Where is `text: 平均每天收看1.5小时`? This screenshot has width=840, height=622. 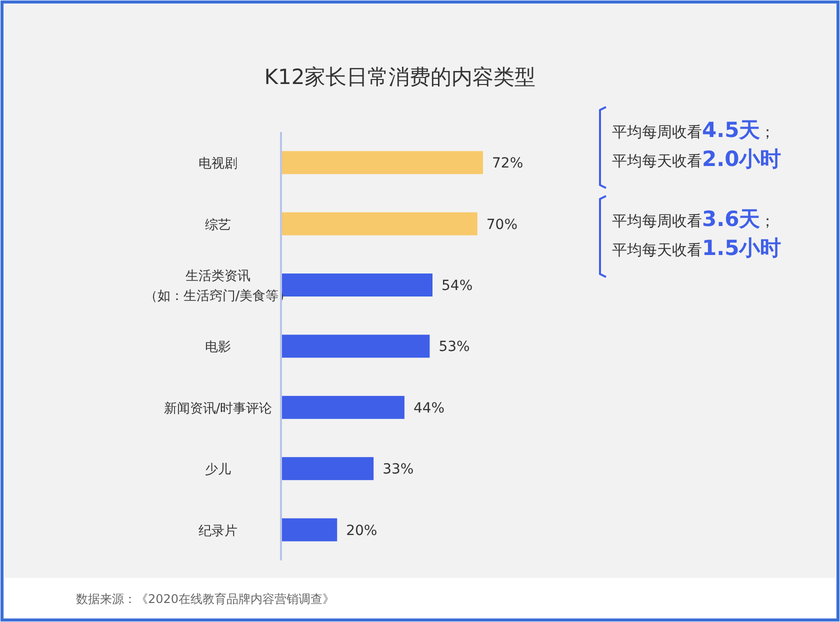 text: 平均每天收看1.5小时 is located at coordinates (697, 248).